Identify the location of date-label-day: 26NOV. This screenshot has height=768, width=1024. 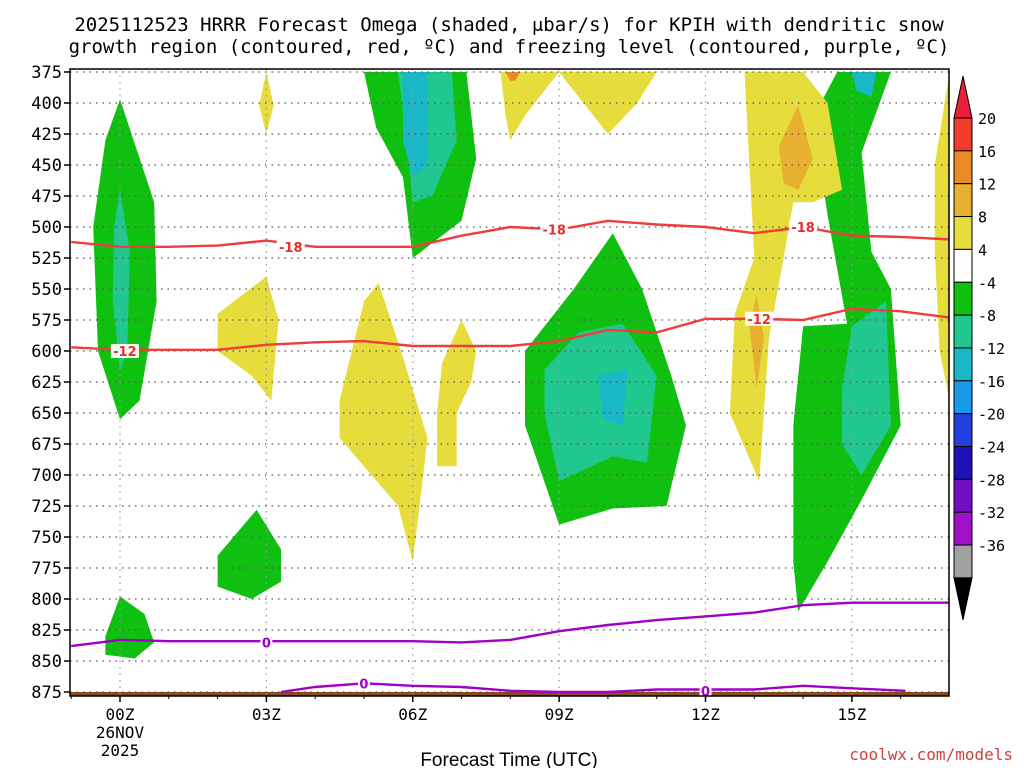
(120, 732).